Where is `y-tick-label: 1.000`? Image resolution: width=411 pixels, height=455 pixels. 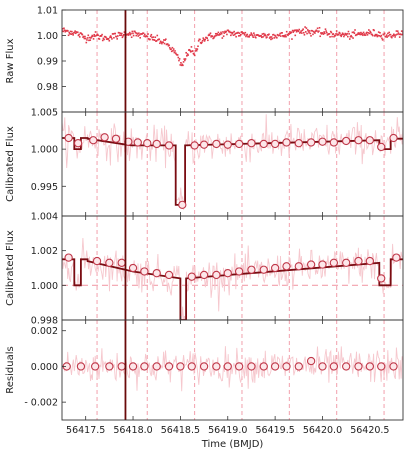 y-tick-label: 1.000 is located at coordinates (44, 286).